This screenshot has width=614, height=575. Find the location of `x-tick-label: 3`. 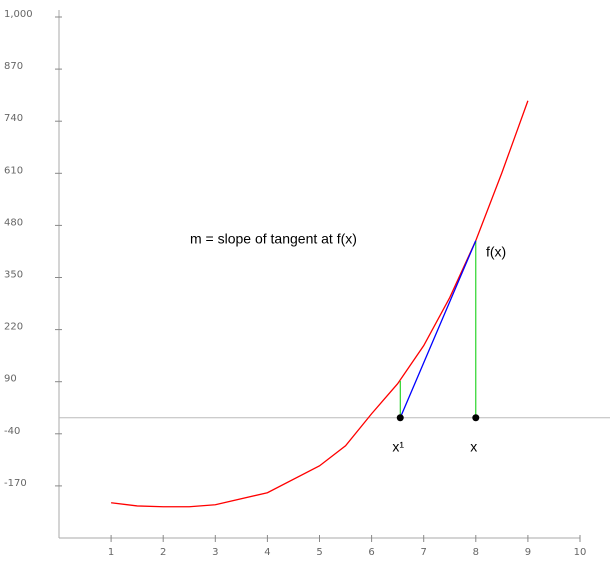

x-tick-label: 3 is located at coordinates (215, 552).